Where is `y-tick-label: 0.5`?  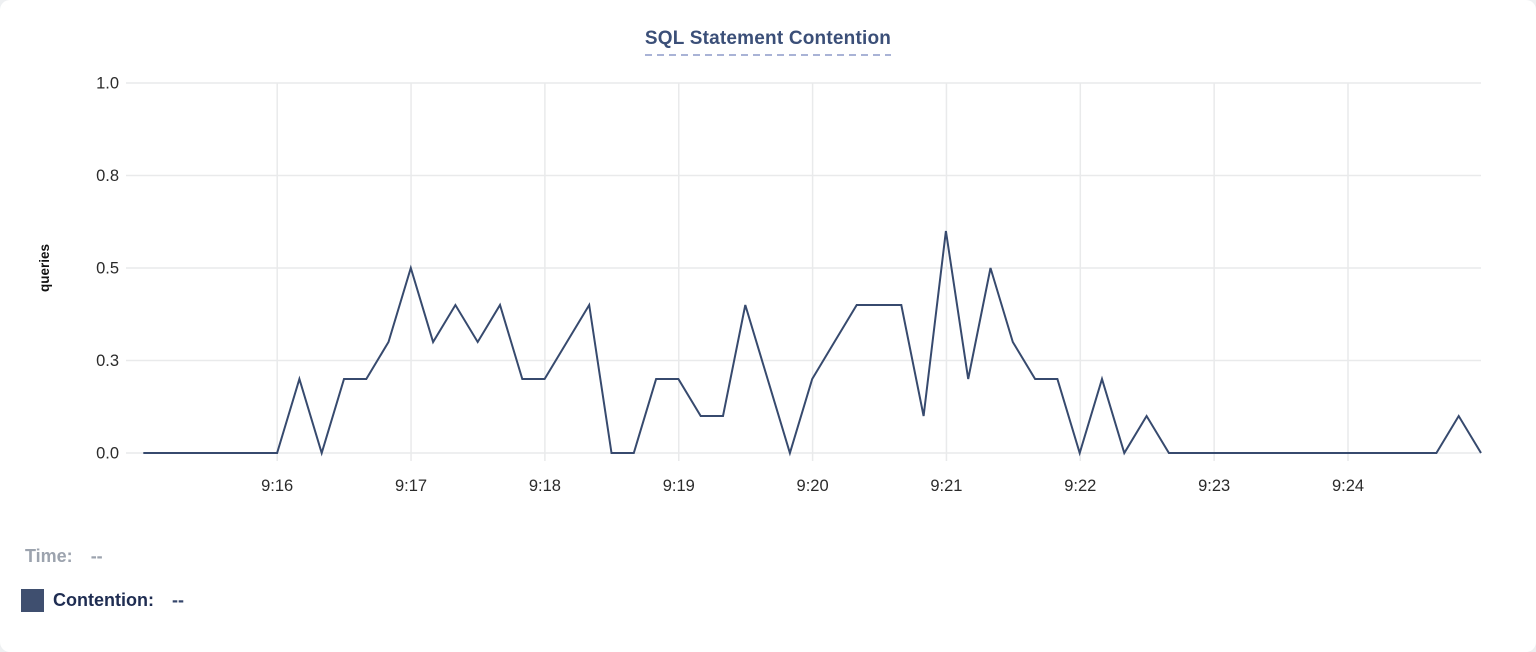
y-tick-label: 0.5 is located at coordinates (107, 269).